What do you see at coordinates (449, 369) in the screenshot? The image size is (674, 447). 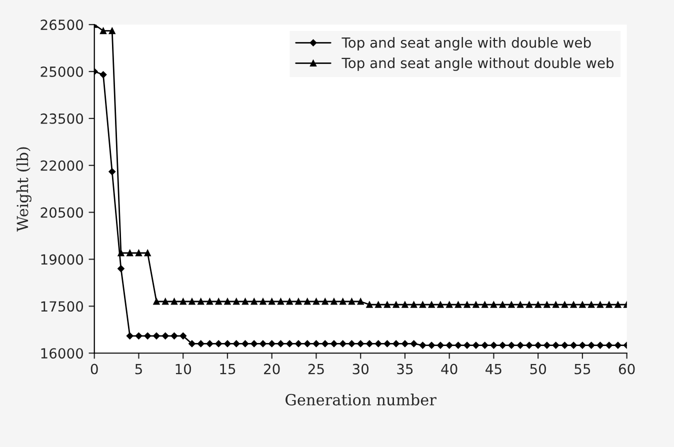 I see `x-tick-label: 40` at bounding box center [449, 369].